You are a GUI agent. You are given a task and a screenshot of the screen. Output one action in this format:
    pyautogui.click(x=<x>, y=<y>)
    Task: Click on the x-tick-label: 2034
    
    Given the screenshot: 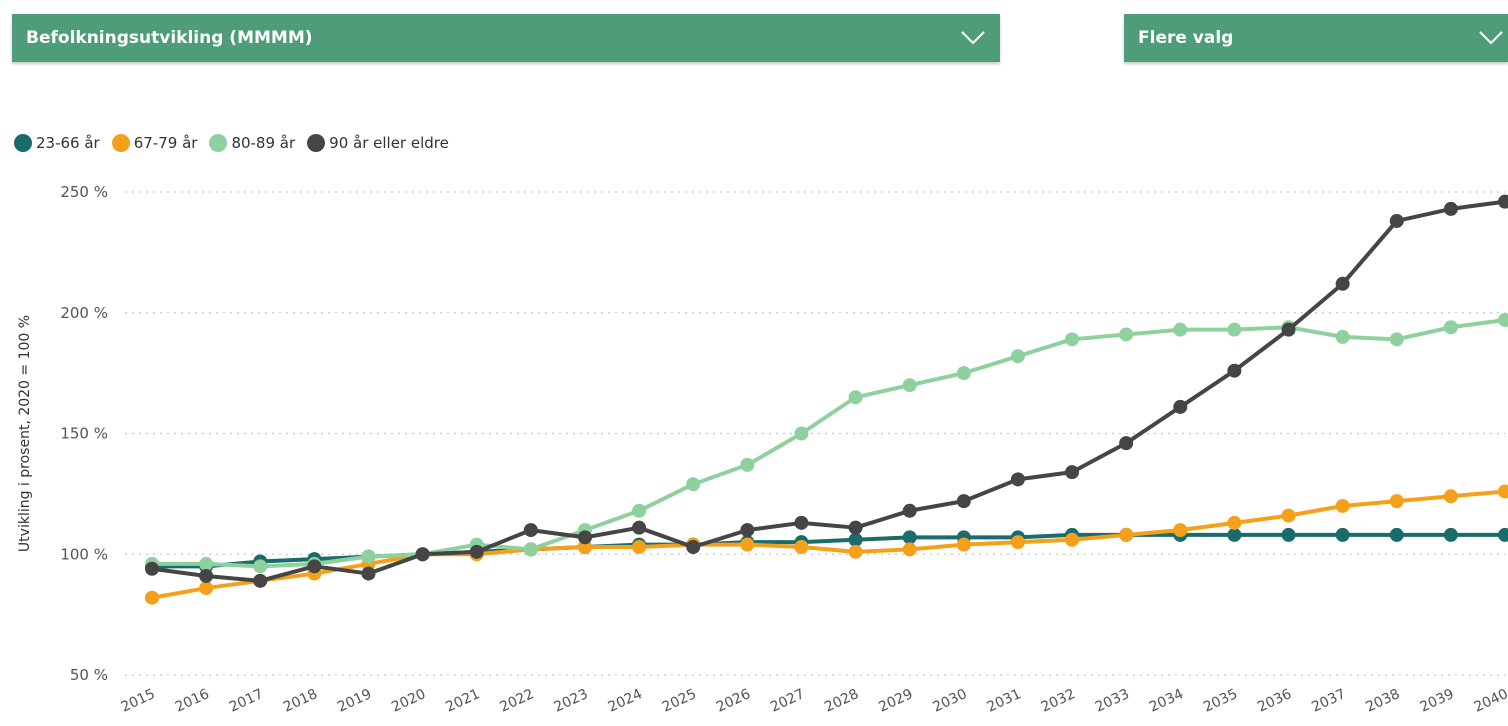 What is the action you would take?
    pyautogui.click(x=1166, y=701)
    